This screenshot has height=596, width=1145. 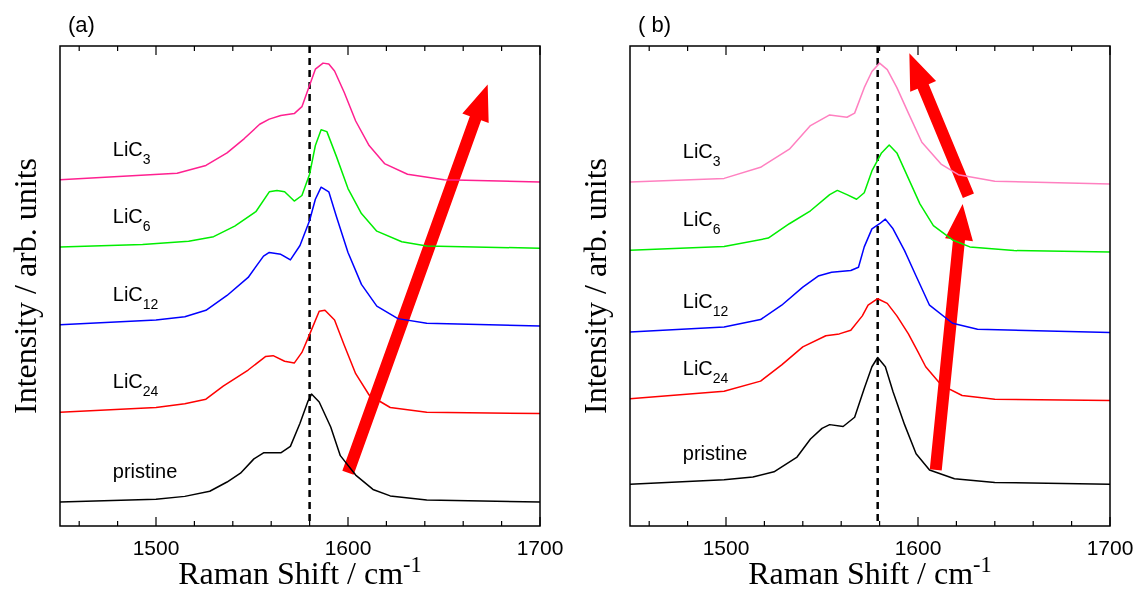 I want to click on chart-title: ( b), so click(x=654, y=24).